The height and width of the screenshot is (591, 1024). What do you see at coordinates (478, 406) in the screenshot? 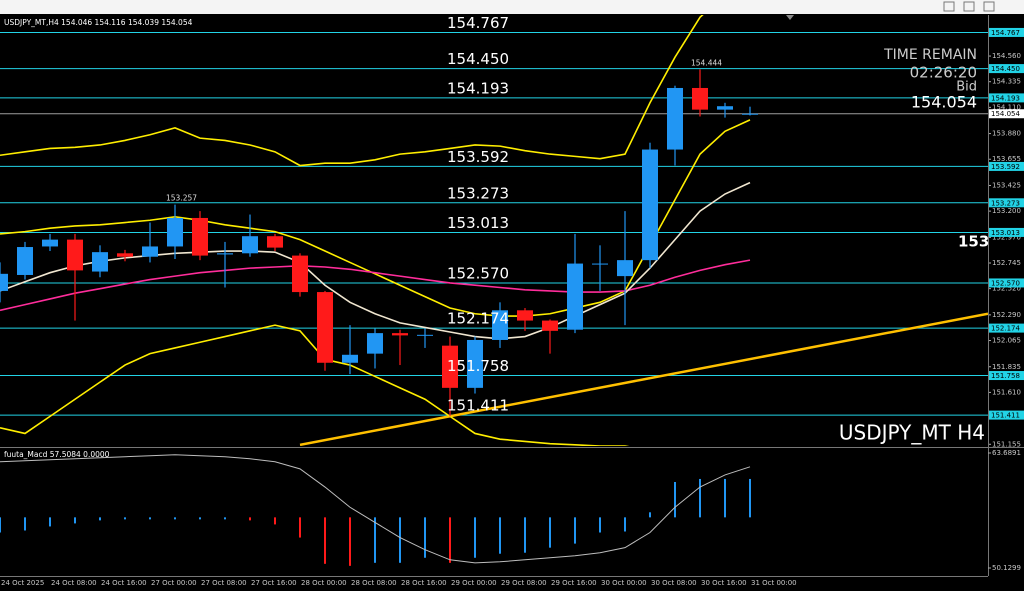
I see `level-label: 151.411` at bounding box center [478, 406].